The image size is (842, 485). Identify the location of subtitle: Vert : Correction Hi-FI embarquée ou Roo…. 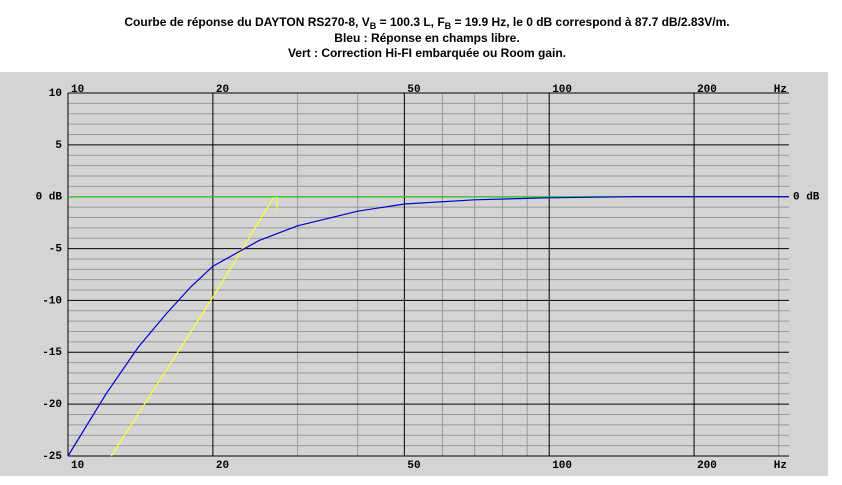
(427, 53).